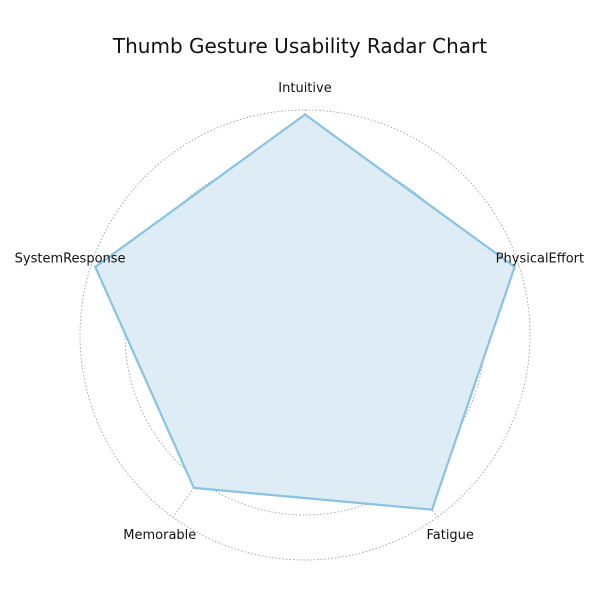  What do you see at coordinates (159, 535) in the screenshot?
I see `axis-label-memorable: Memorable` at bounding box center [159, 535].